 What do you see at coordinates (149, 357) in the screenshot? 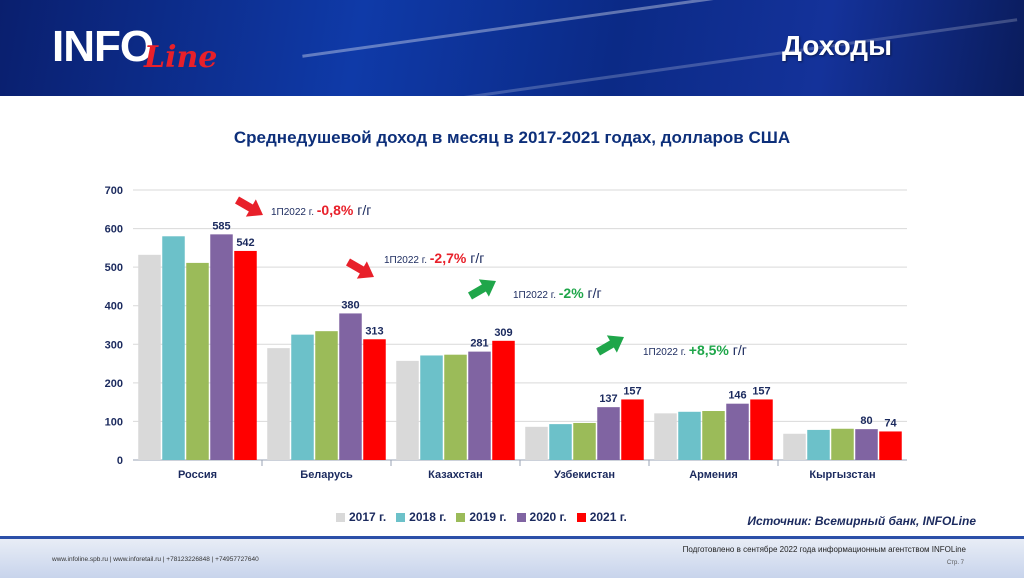
I see `bar-Россия-2017г` at bounding box center [149, 357].